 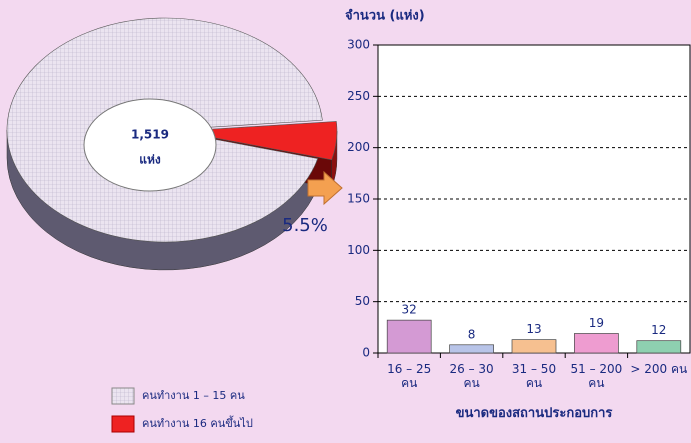 I want to click on y-tick-label: 150, so click(x=358, y=199).